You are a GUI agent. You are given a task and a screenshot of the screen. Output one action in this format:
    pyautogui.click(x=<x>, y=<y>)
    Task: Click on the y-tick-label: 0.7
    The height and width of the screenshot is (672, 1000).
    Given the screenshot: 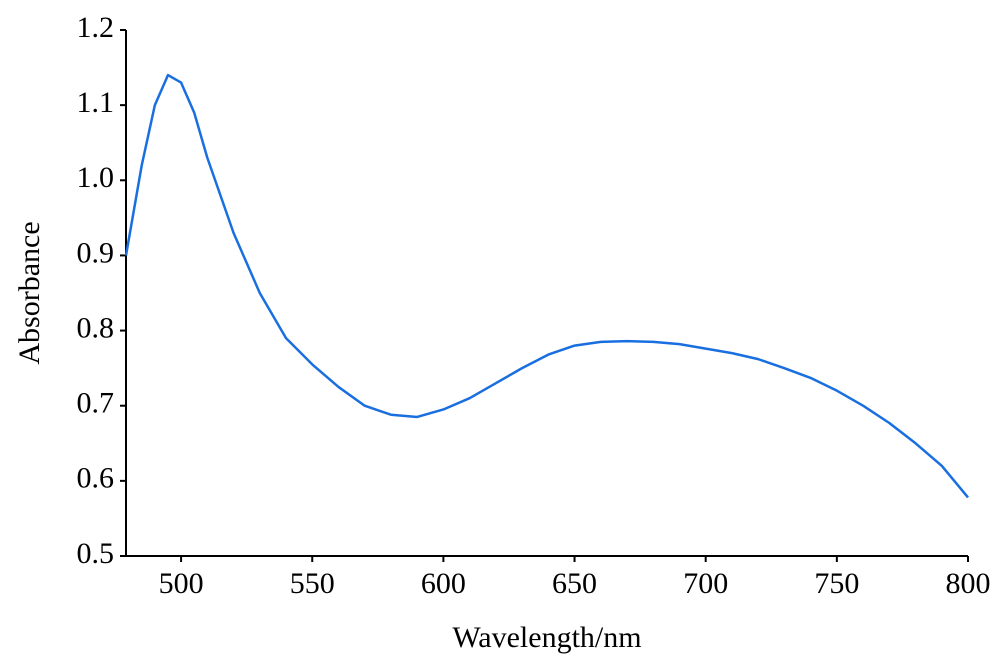 What is the action you would take?
    pyautogui.click(x=96, y=403)
    